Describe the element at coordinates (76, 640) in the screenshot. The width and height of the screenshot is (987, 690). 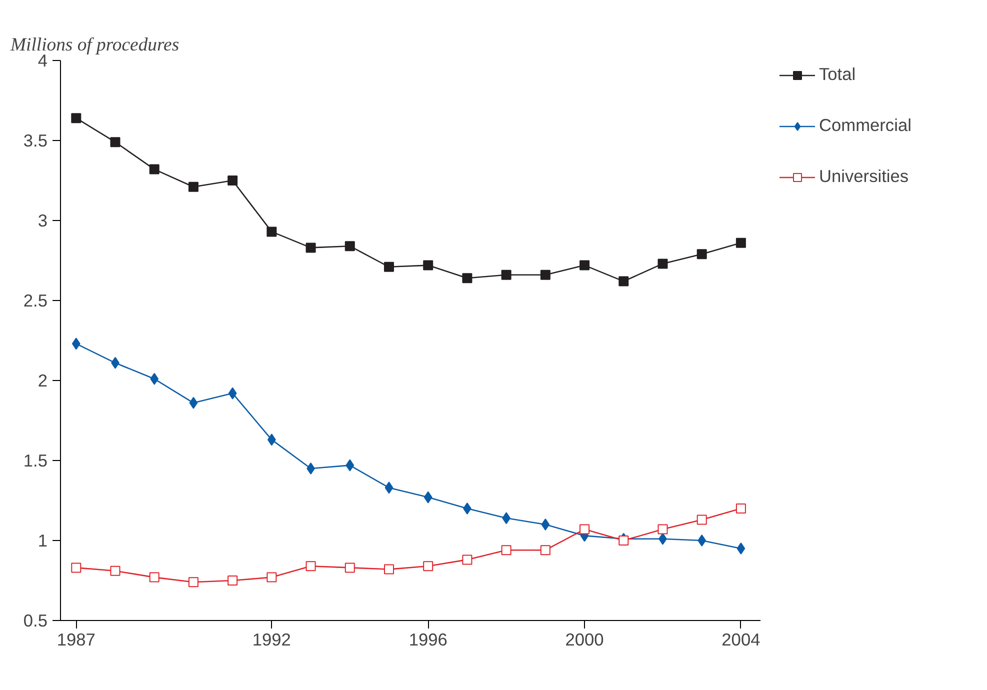
I see `x-tick-label: 1987` at that location.